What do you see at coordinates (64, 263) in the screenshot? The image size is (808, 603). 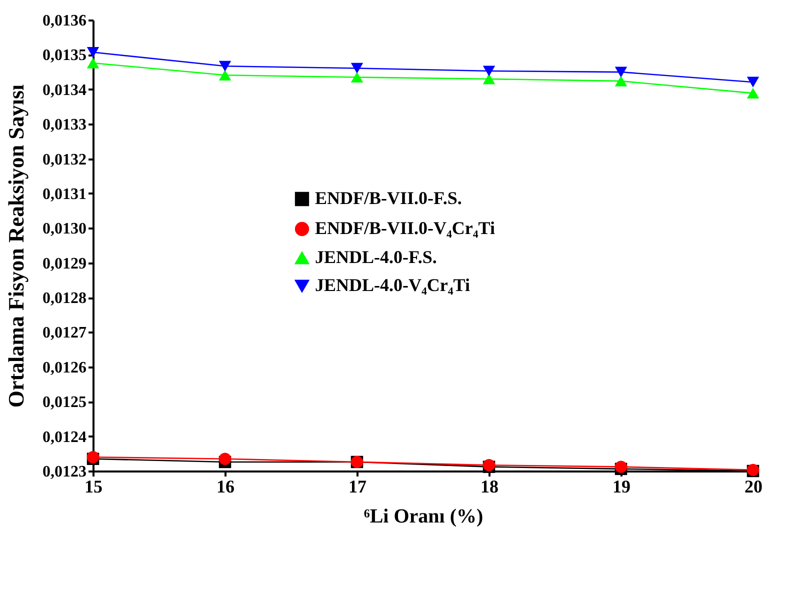 I see `y-tick-label: 0,0129` at bounding box center [64, 263].